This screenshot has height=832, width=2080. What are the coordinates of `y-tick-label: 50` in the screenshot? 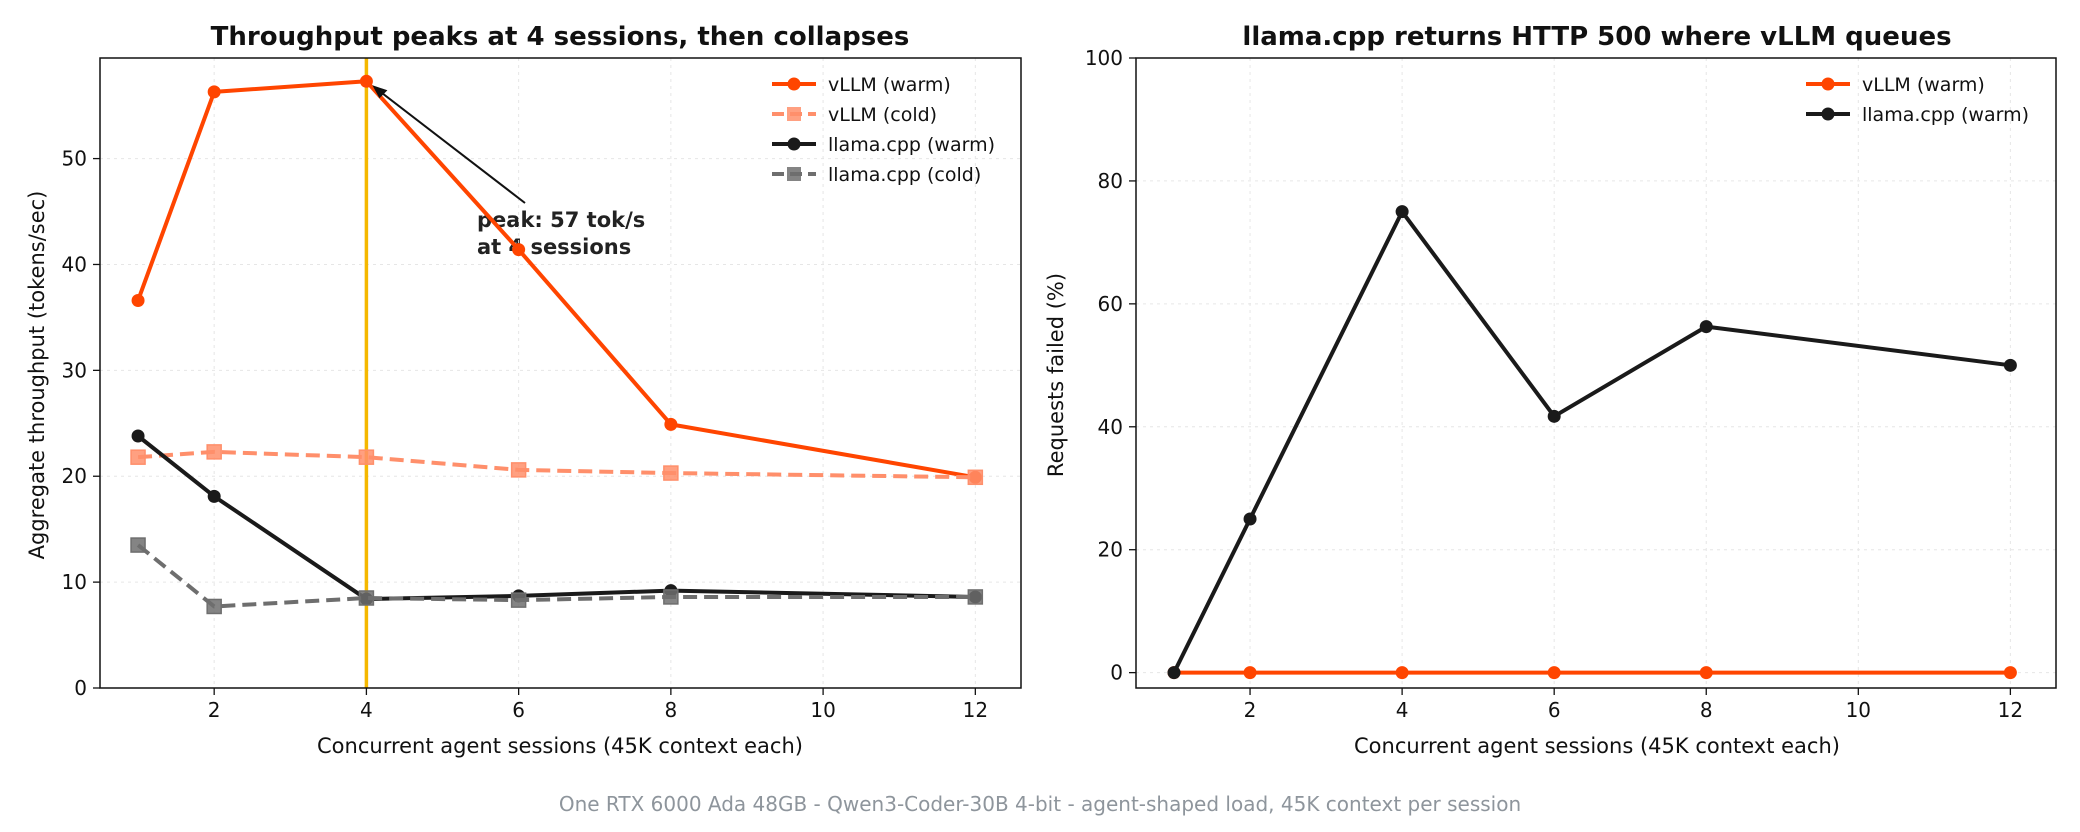 It's located at (74, 159).